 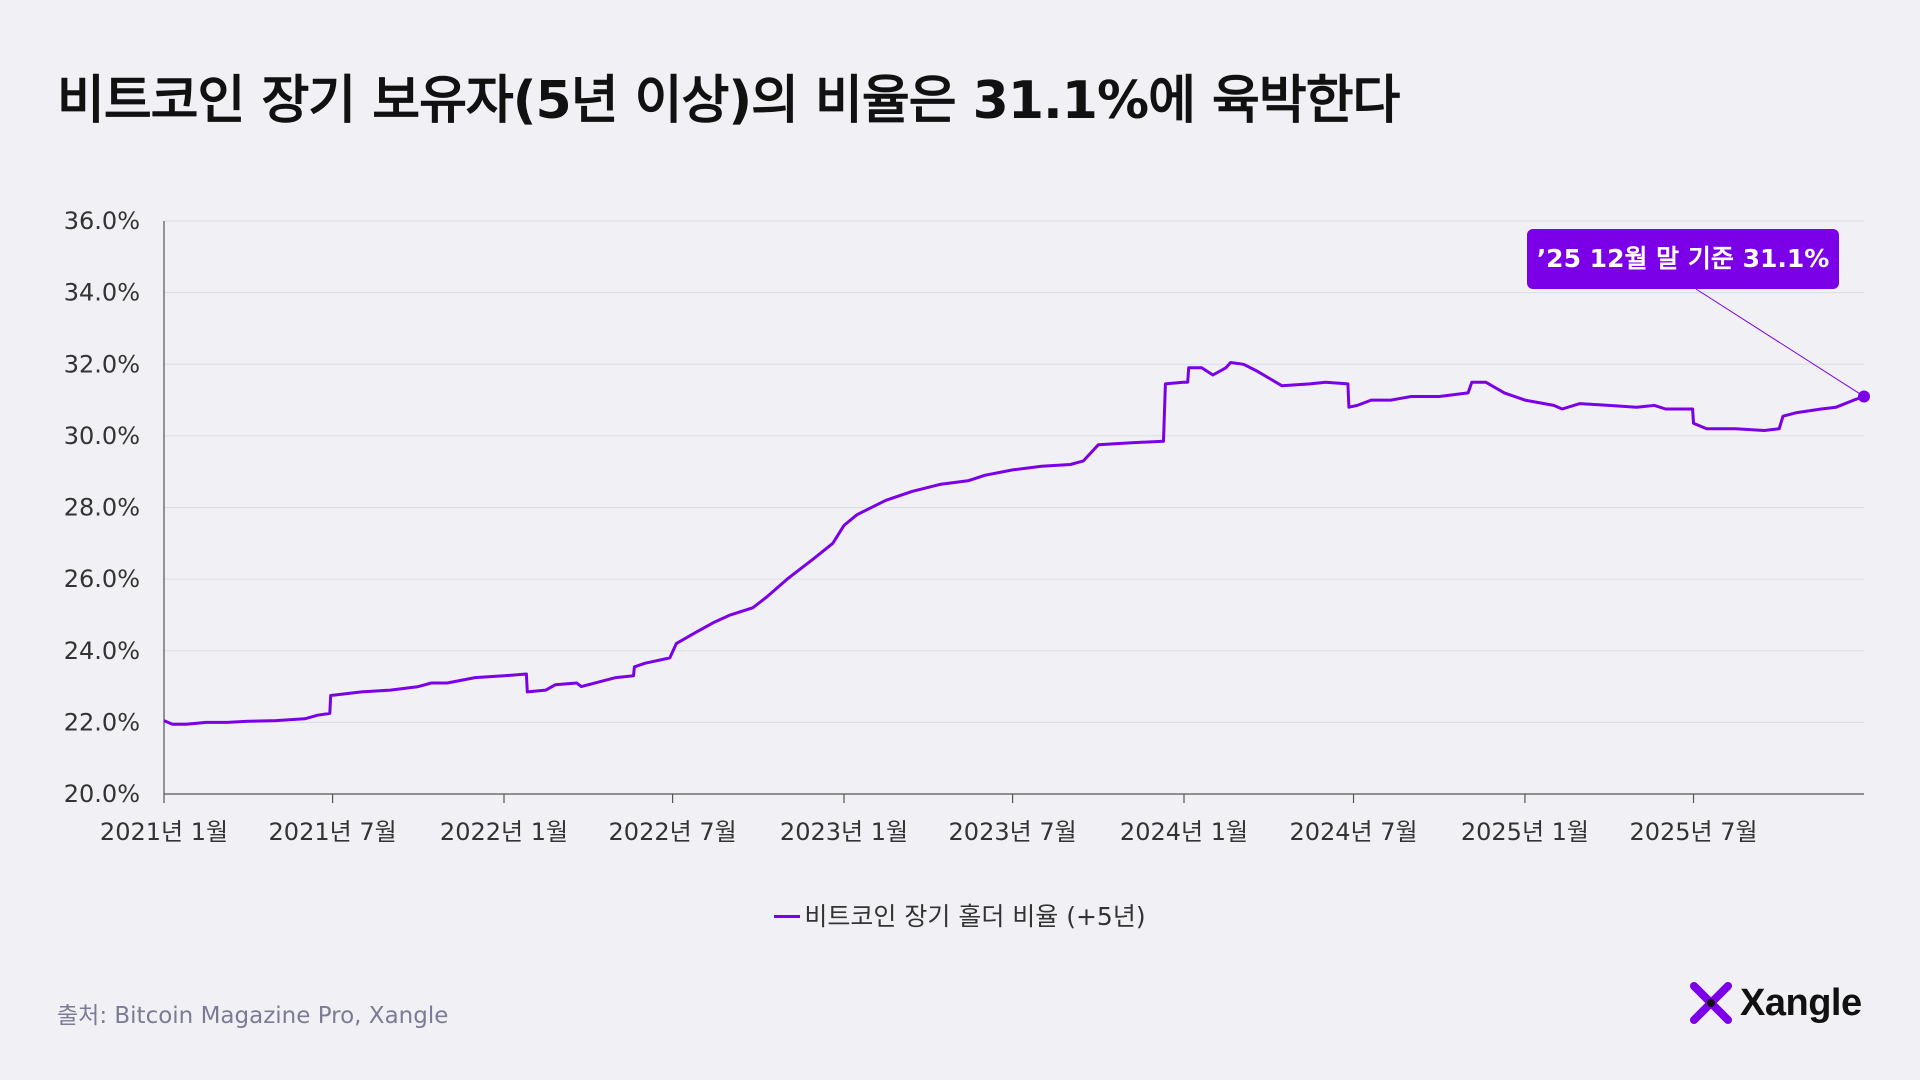 I want to click on x-tick-label: 2024년 7월, so click(x=1353, y=832).